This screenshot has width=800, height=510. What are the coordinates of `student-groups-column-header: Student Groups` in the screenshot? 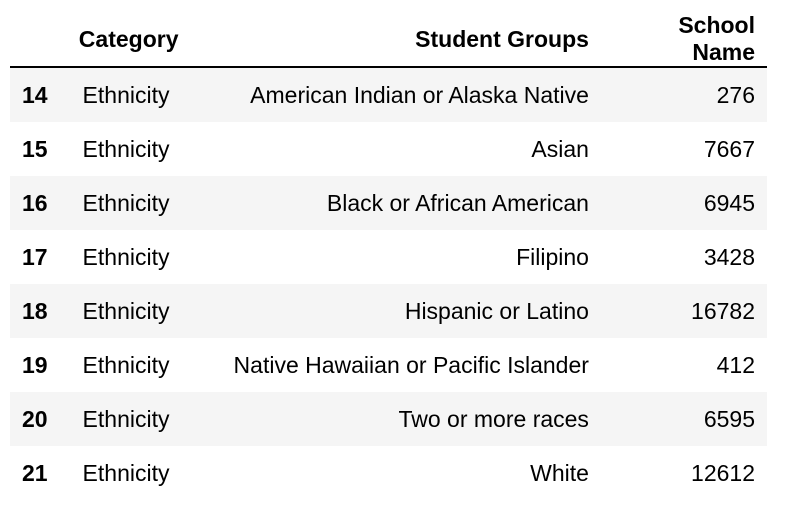 It's located at (391, 40).